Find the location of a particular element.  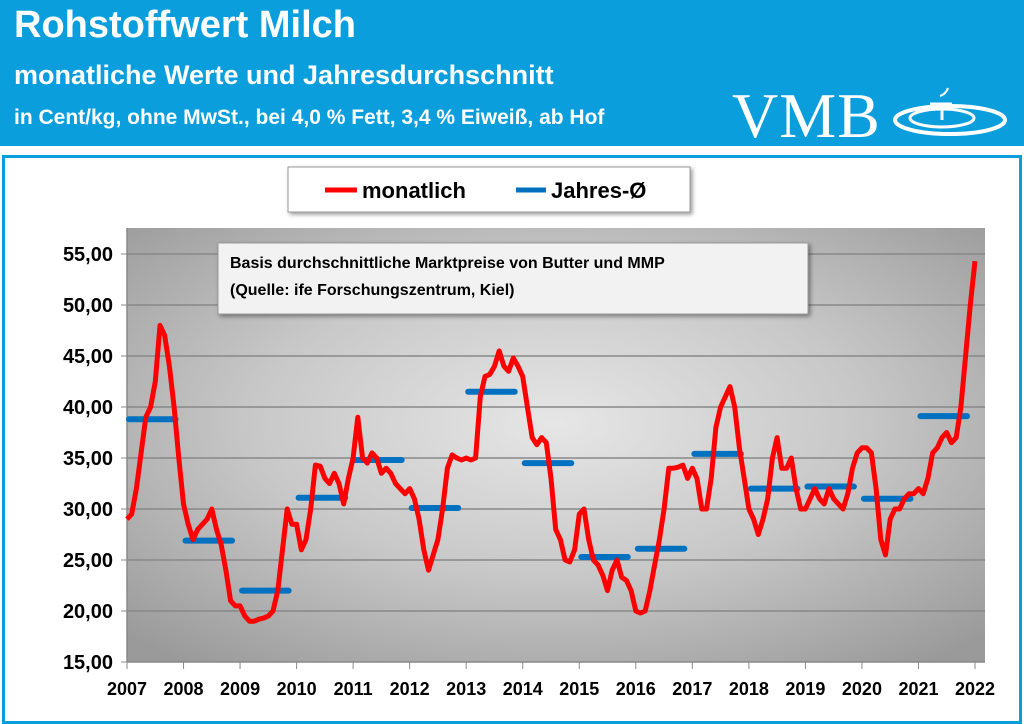

x-tick-label: 2019 is located at coordinates (805, 689).